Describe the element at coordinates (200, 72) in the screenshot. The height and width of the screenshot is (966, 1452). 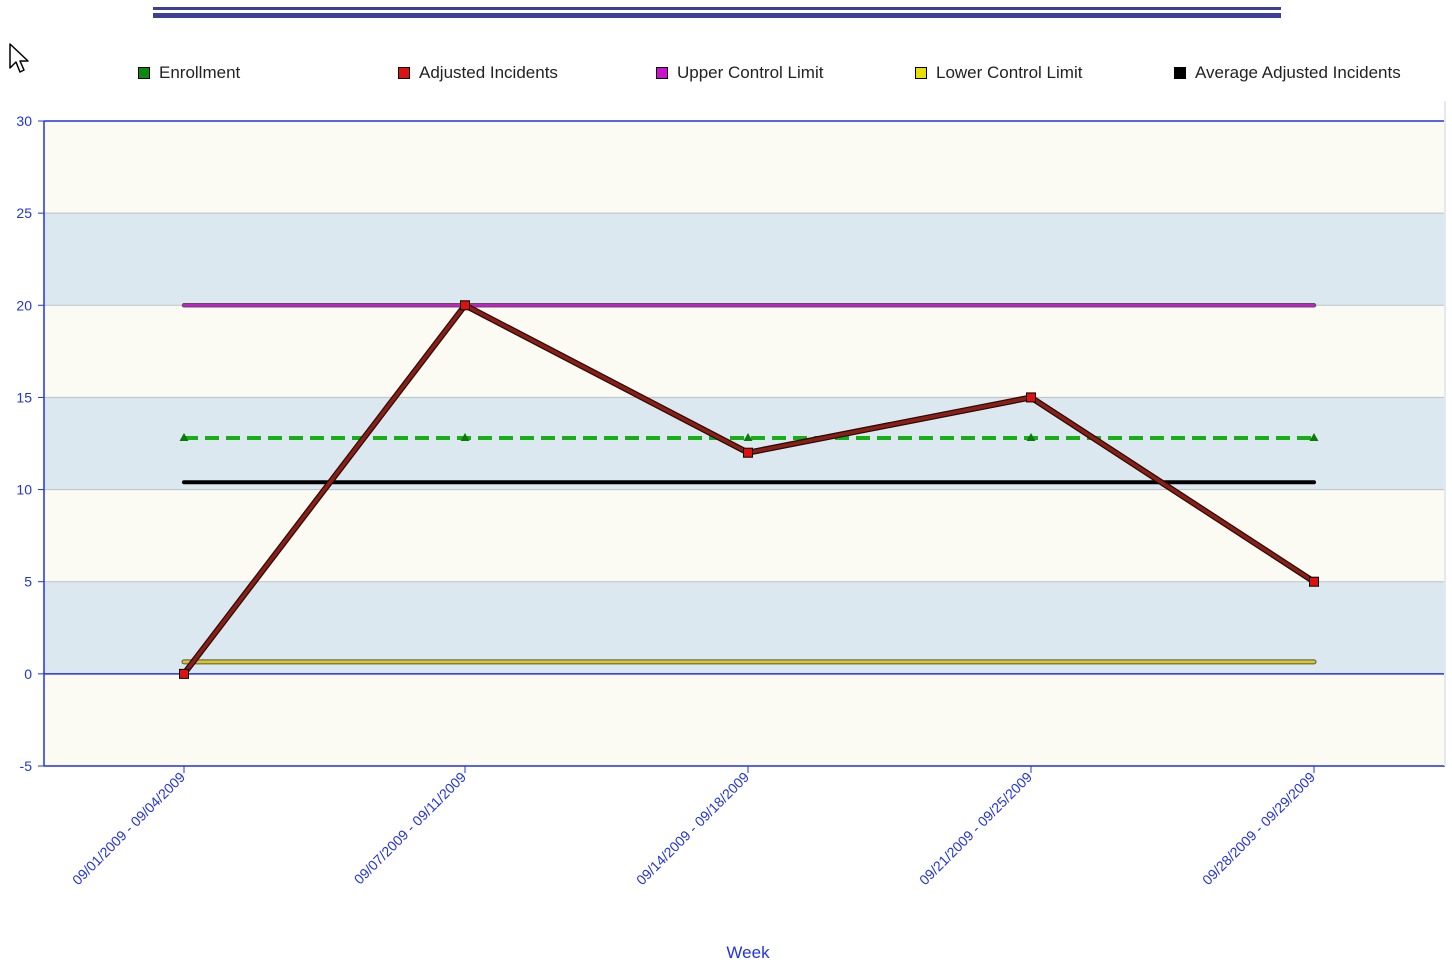
I see `legend-label: Enrollment` at that location.